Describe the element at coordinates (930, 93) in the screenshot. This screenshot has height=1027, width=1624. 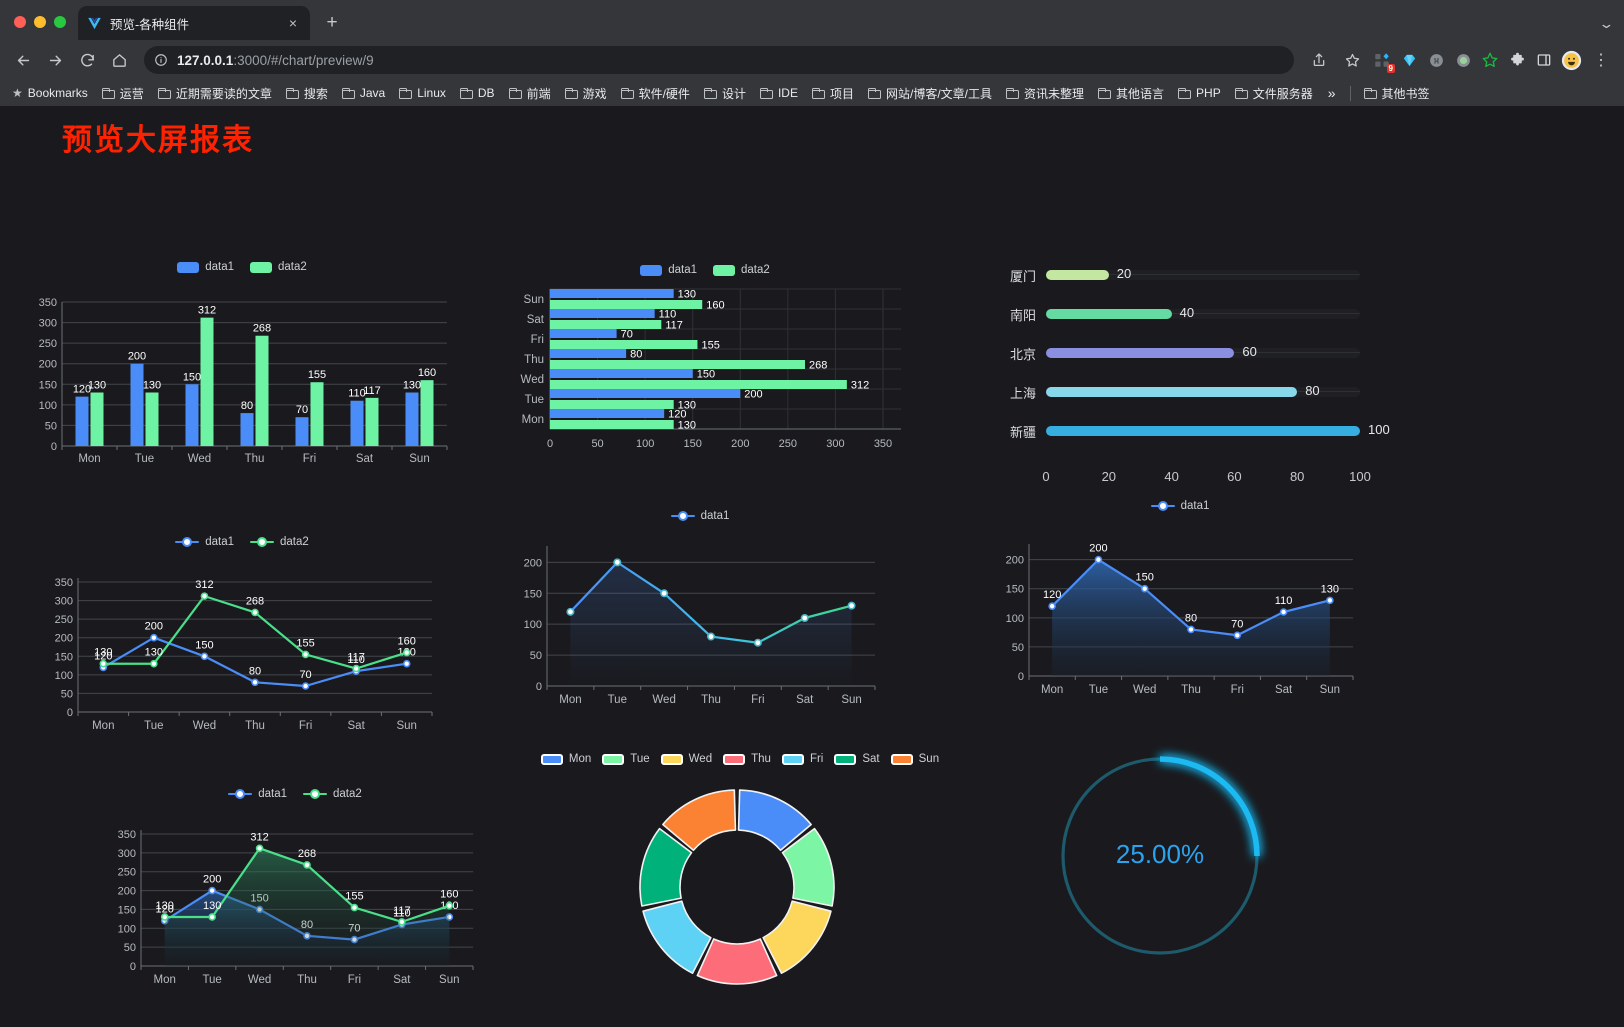
I see `bookmark-folder: 网站/博客/文章/工具` at that location.